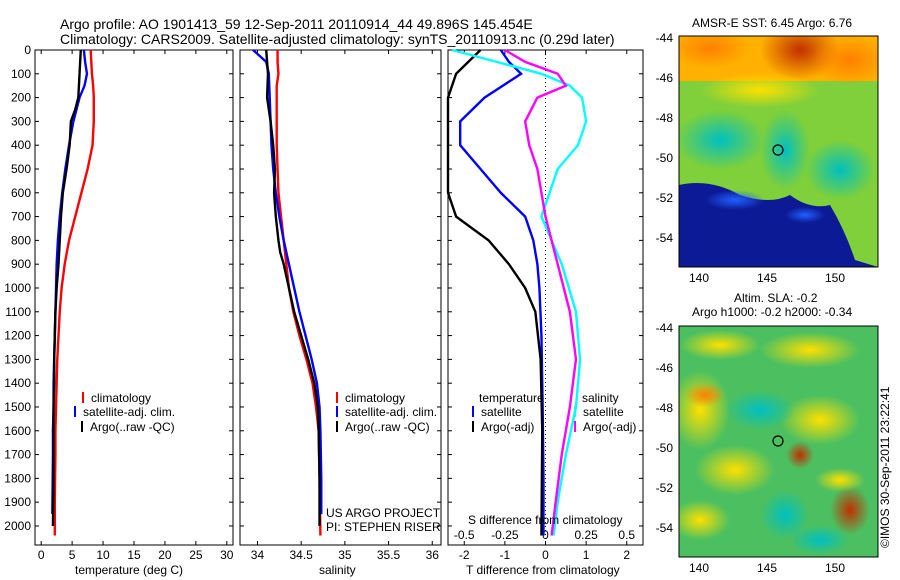  Describe the element at coordinates (21, 240) in the screenshot. I see `y-tick-label: 800` at that location.